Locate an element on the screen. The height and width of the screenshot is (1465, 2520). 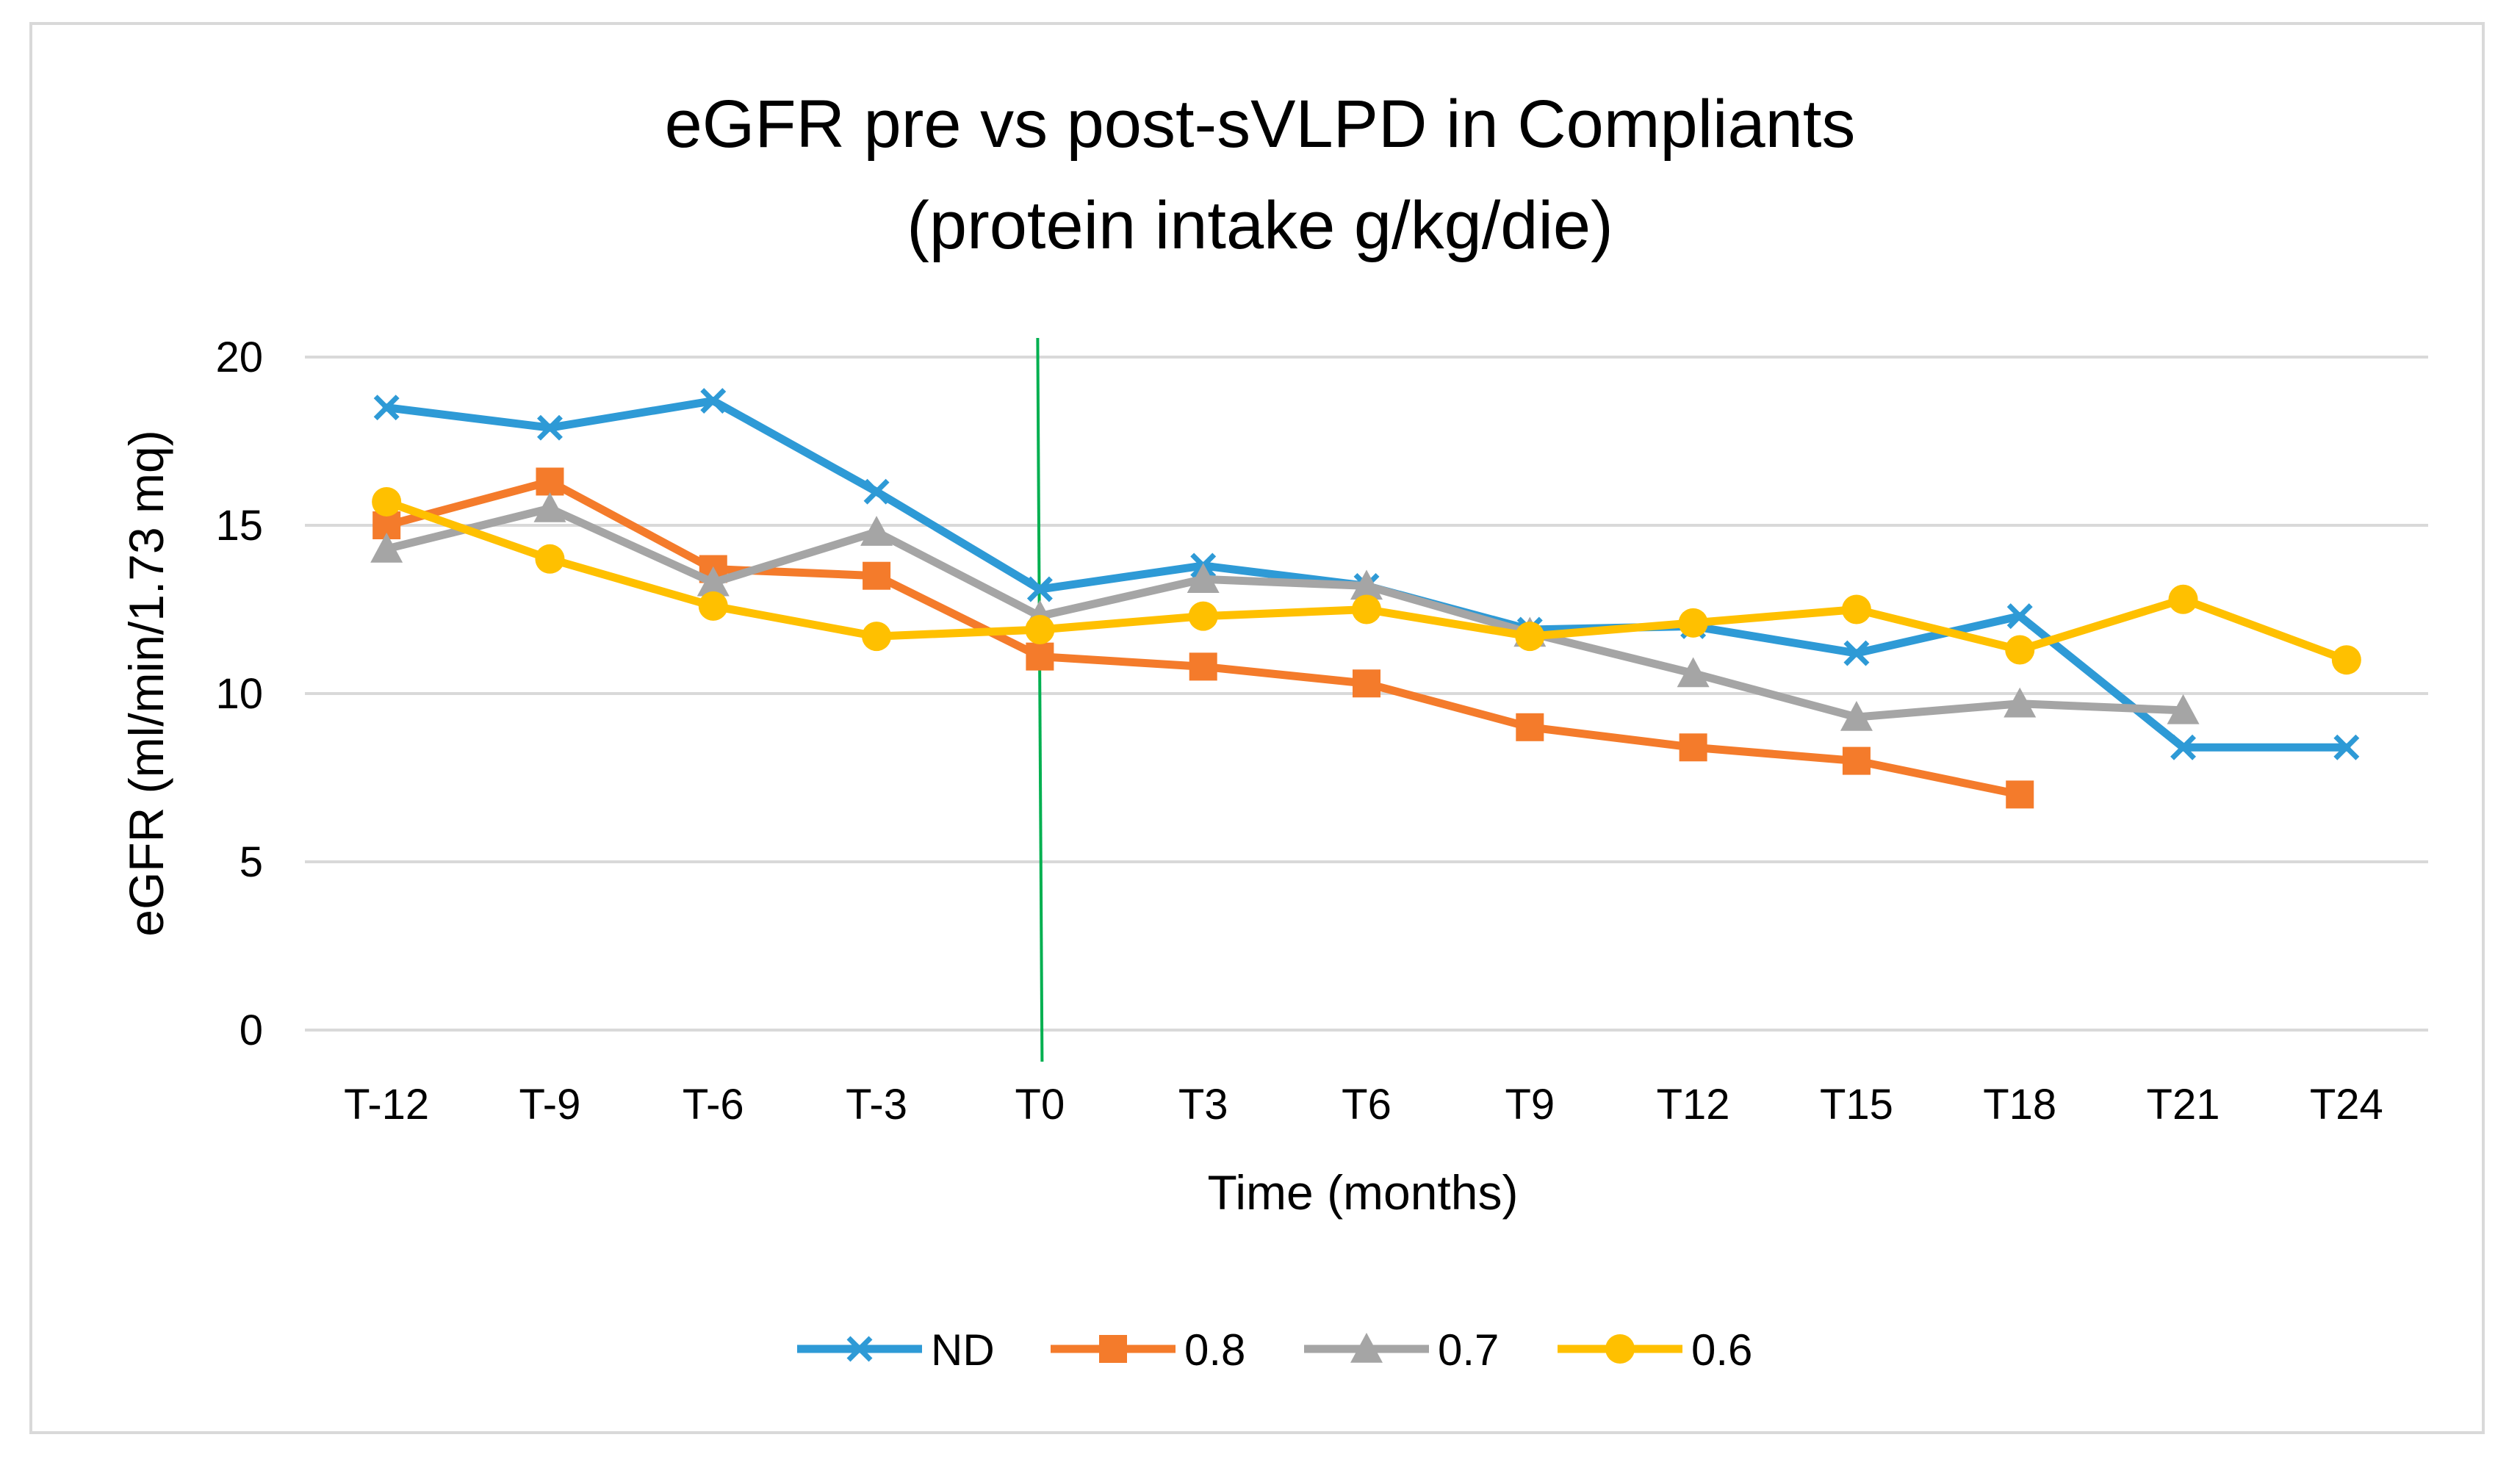
data-point-0.7-T-9 is located at coordinates (549, 507).